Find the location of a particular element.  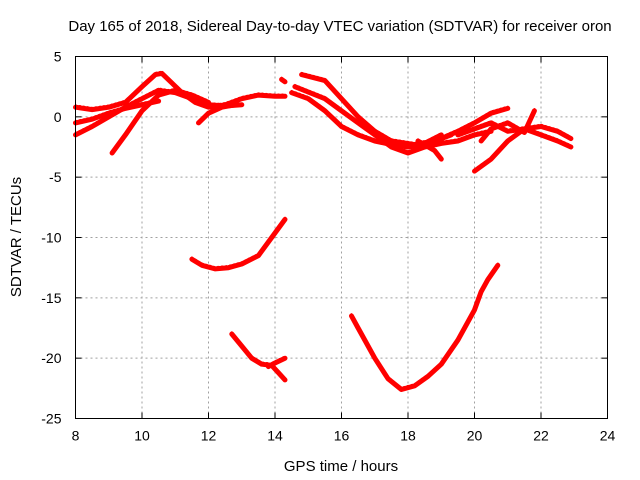

y-tick-label: 0 is located at coordinates (58, 117).